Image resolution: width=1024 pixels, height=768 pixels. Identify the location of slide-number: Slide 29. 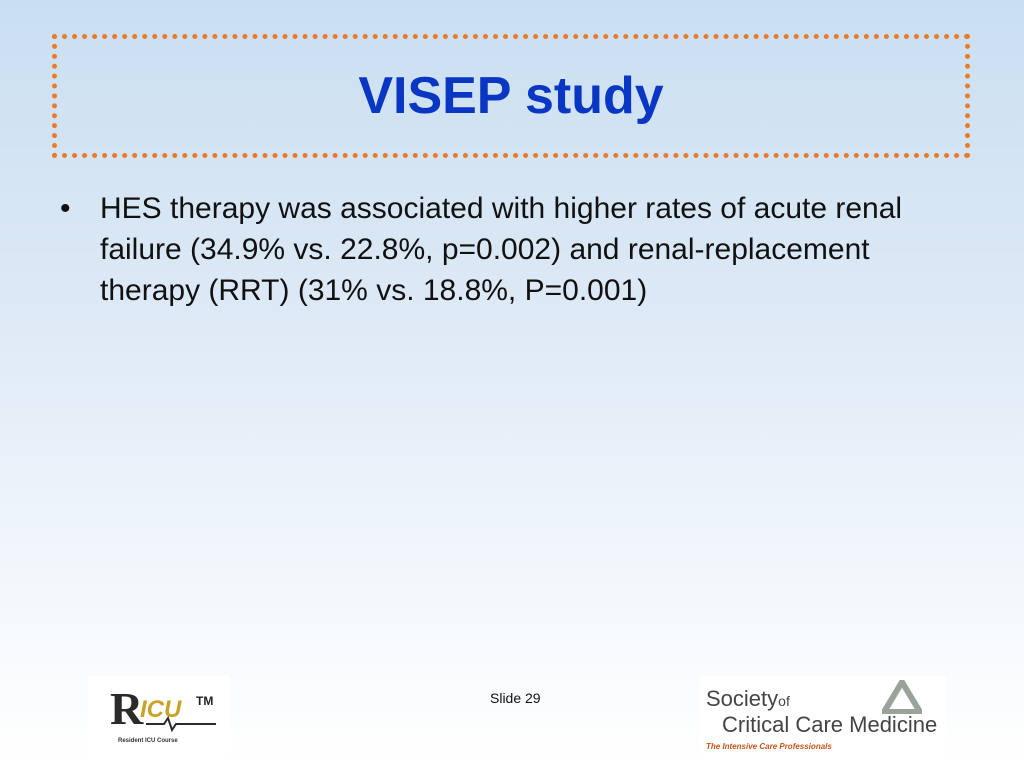
(515, 698).